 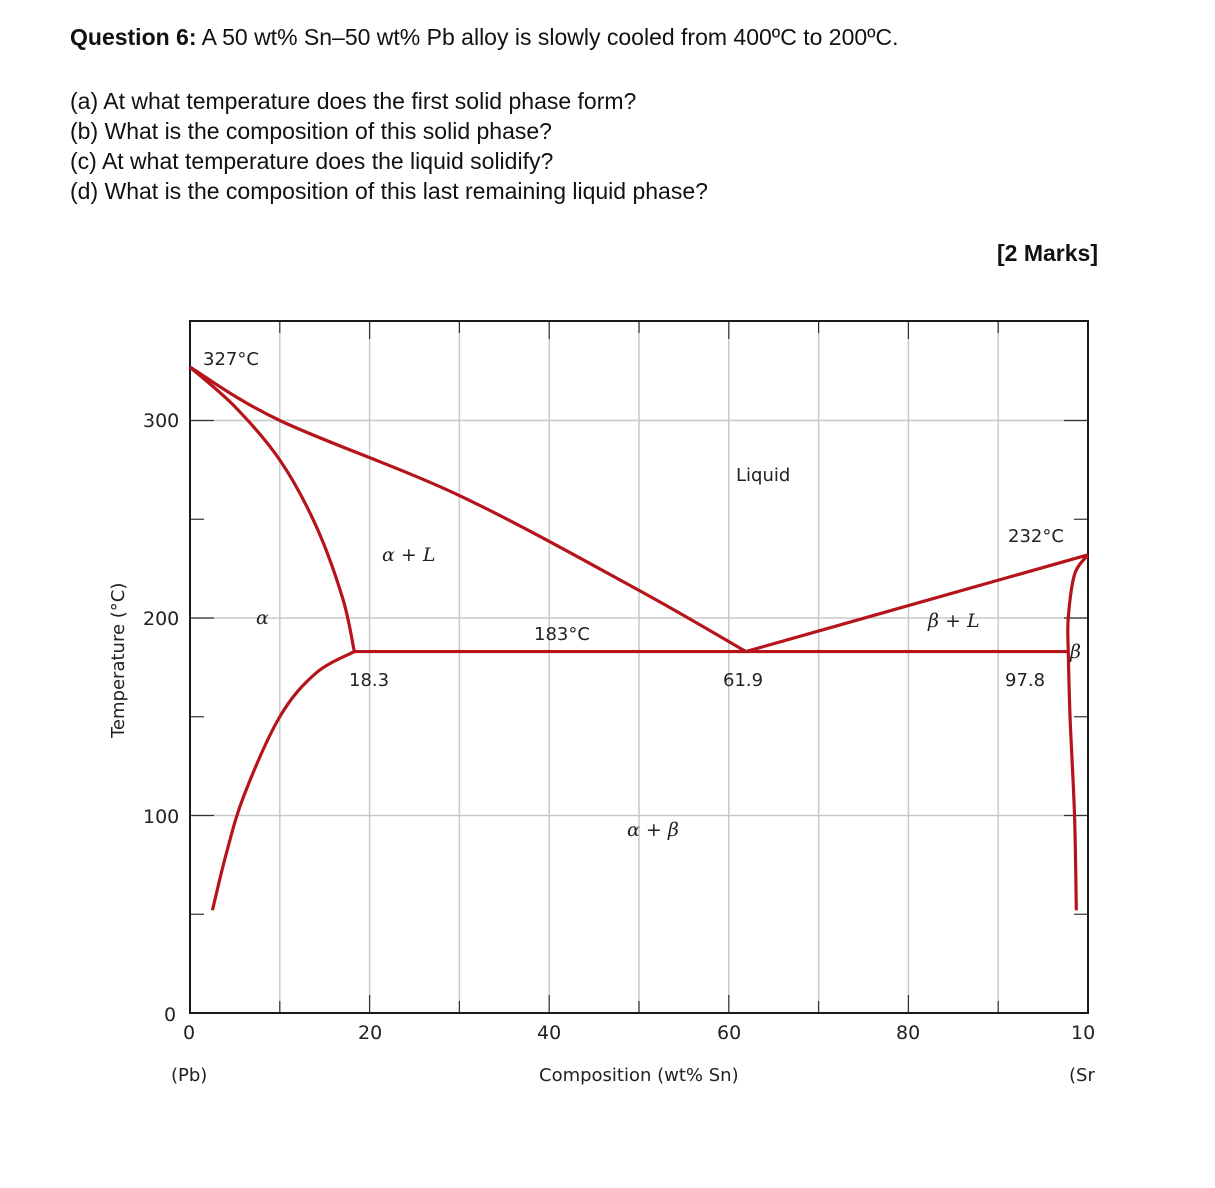 What do you see at coordinates (370, 1033) in the screenshot?
I see `x-tick-20: 20` at bounding box center [370, 1033].